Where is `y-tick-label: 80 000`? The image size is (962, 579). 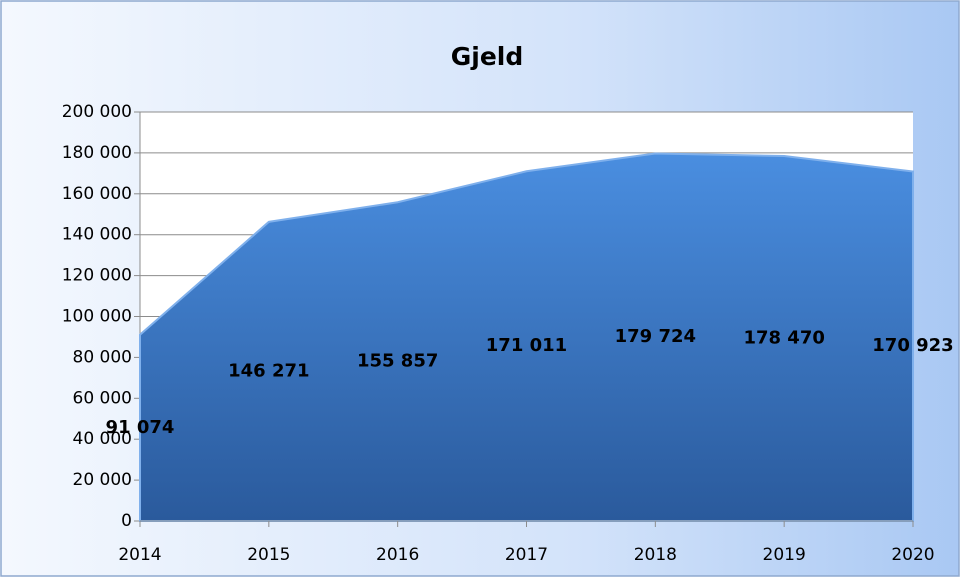 y-tick-label: 80 000 is located at coordinates (102, 357).